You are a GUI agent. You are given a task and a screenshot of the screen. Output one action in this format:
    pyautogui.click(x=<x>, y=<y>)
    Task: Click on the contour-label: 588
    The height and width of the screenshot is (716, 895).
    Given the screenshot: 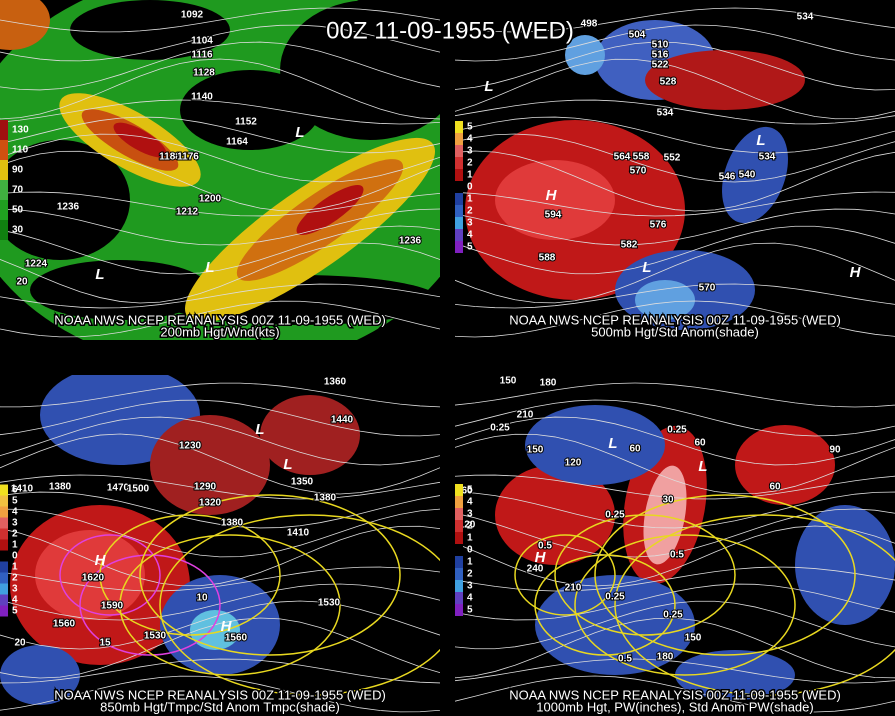 What is the action you would take?
    pyautogui.click(x=547, y=258)
    